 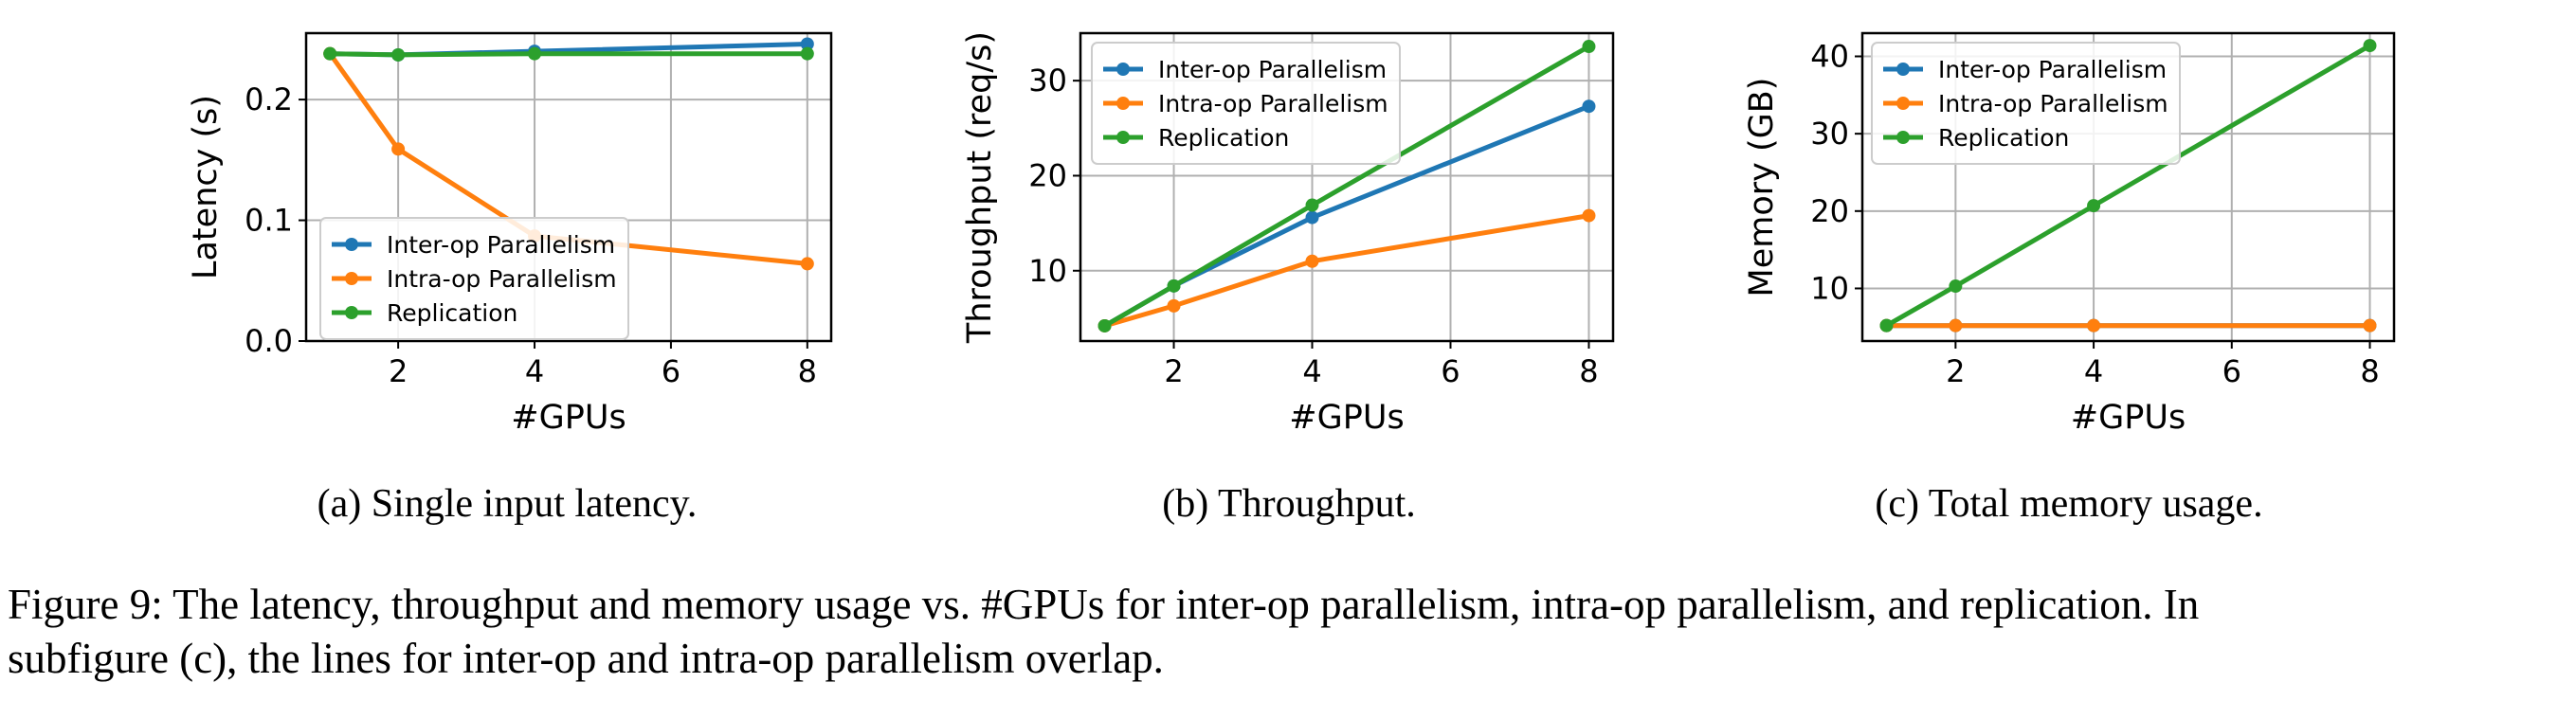 I want to click on y-axis-label: Memory (GB), so click(x=1762, y=187).